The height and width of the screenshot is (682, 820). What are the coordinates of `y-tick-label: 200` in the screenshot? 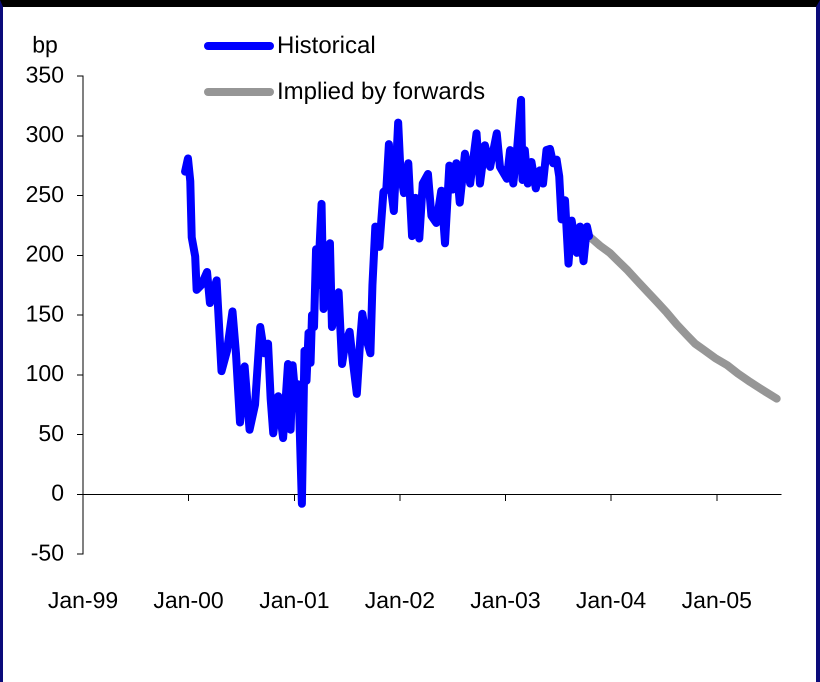 It's located at (45, 253).